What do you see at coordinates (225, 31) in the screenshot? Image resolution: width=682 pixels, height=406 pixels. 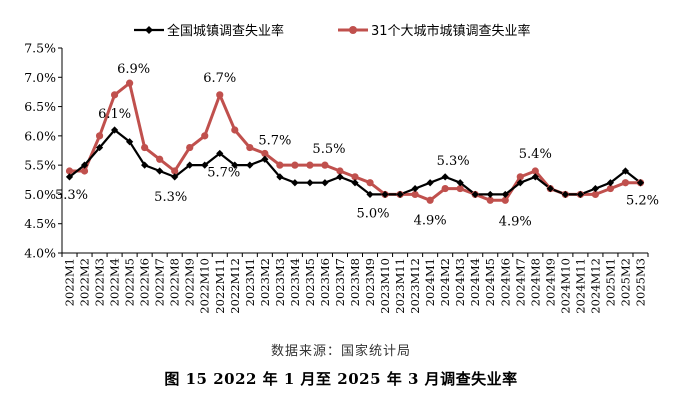 I see `legend-label: 全国城镇调查失业率` at bounding box center [225, 31].